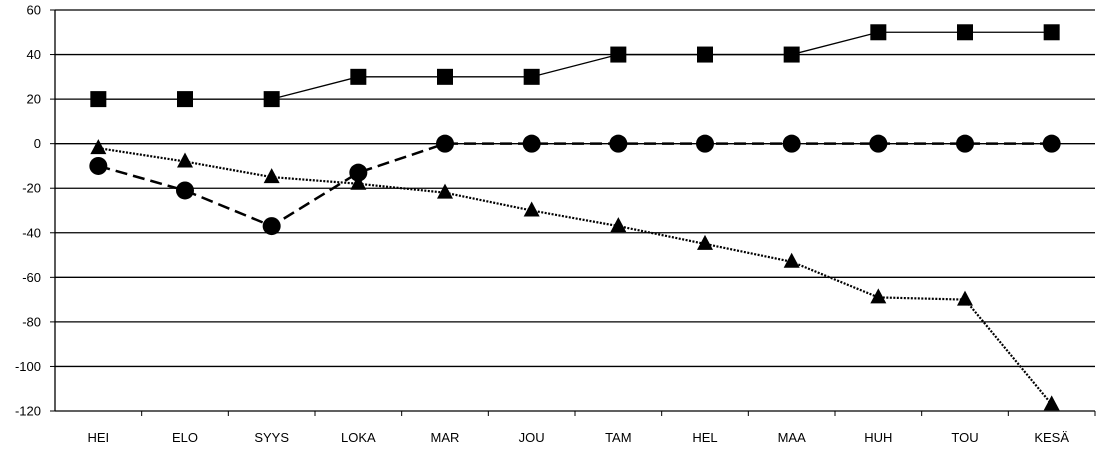 Image resolution: width=1097 pixels, height=449 pixels. Describe the element at coordinates (271, 437) in the screenshot. I see `x-tick-label: SYYS` at that location.